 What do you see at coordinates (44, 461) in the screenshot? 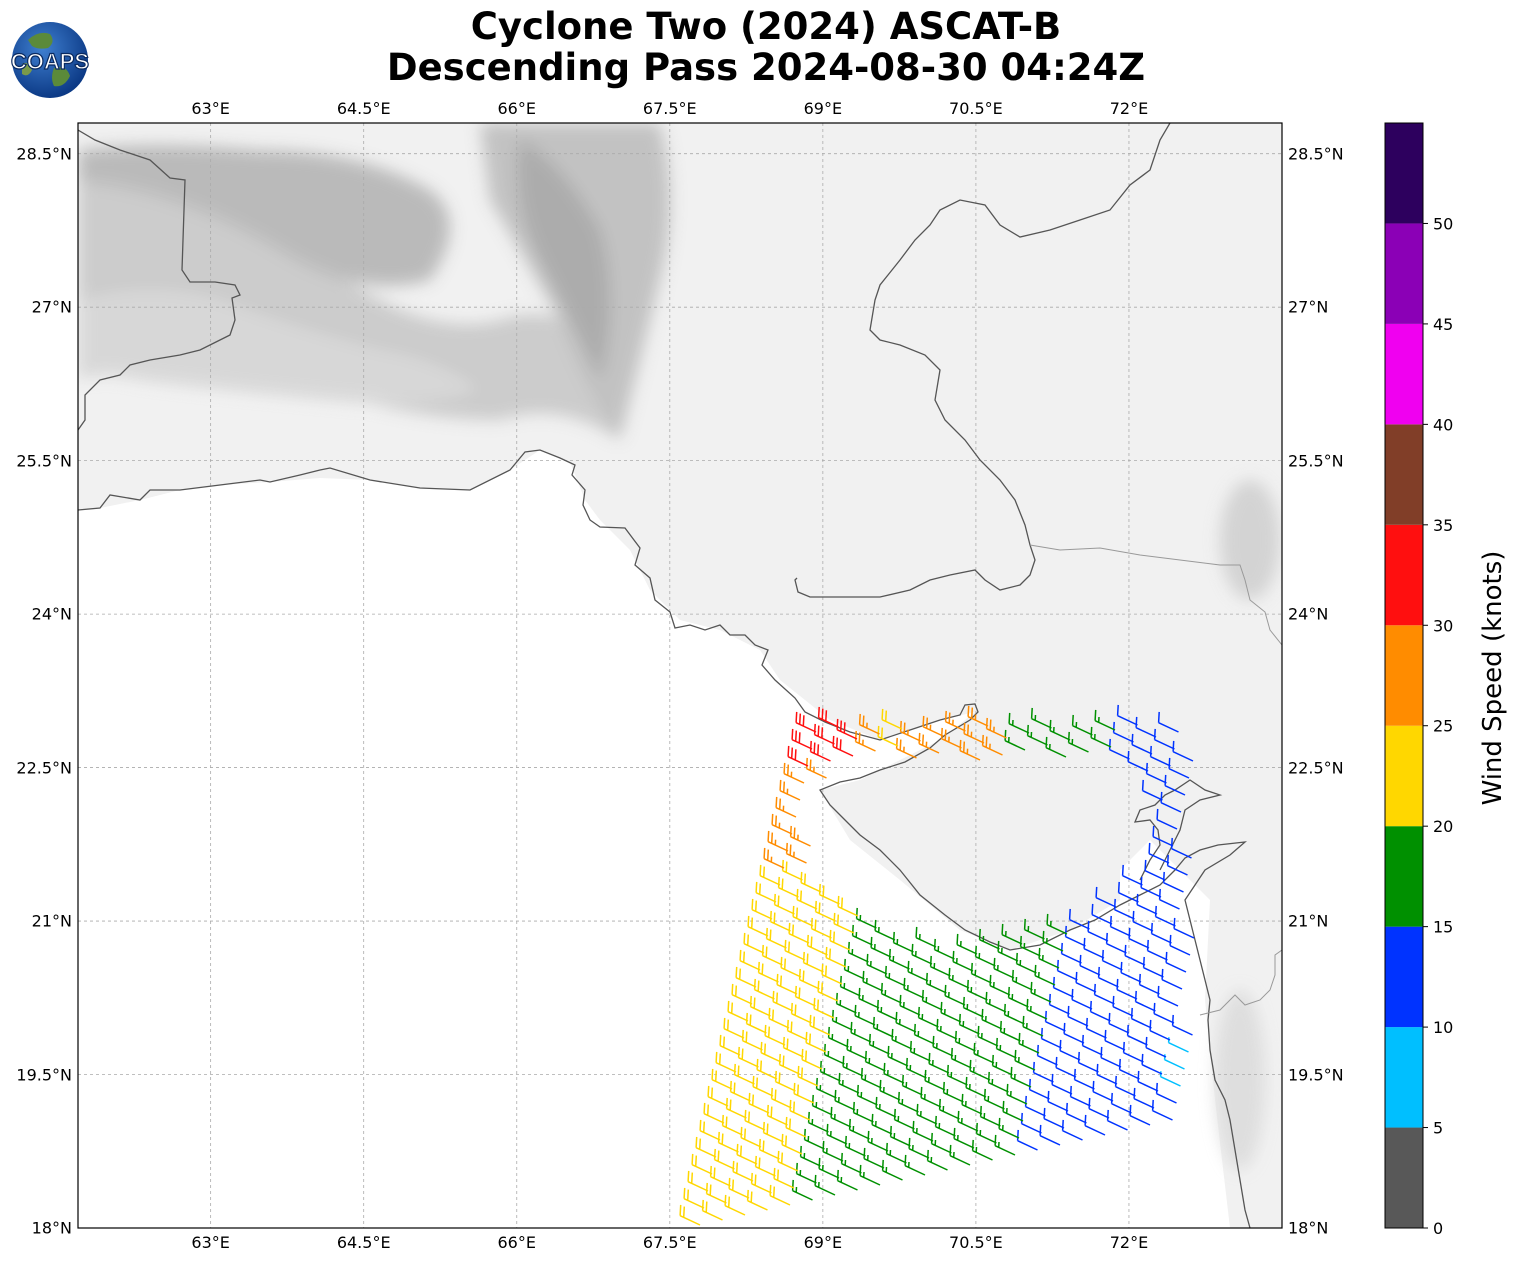
I see `lat-tick-label-left: 25.5°N` at bounding box center [44, 461].